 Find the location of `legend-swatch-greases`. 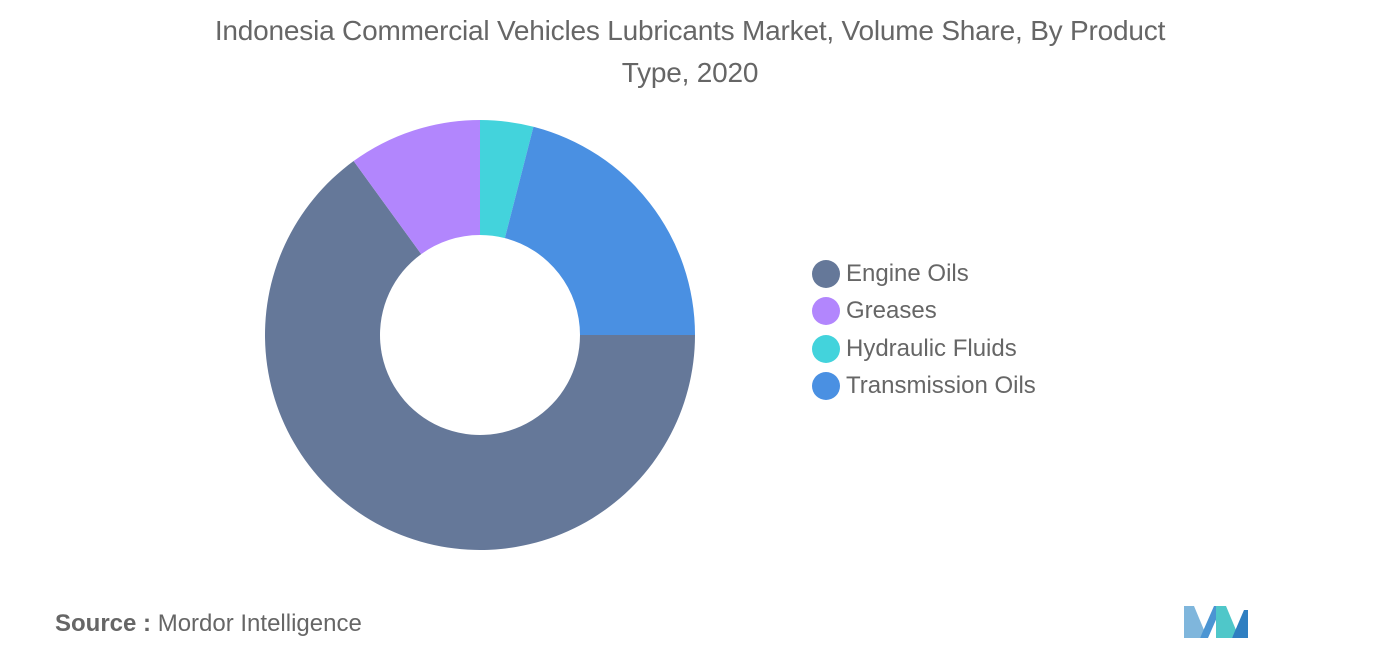

legend-swatch-greases is located at coordinates (826, 311).